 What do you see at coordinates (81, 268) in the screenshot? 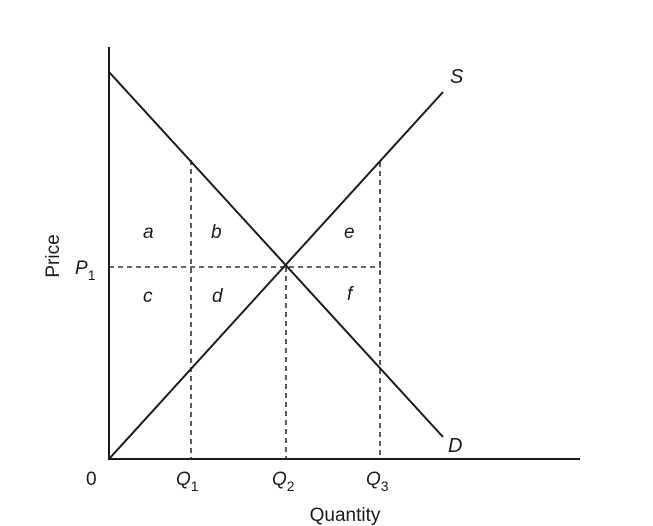
I see `p1-tick-letter: P` at bounding box center [81, 268].